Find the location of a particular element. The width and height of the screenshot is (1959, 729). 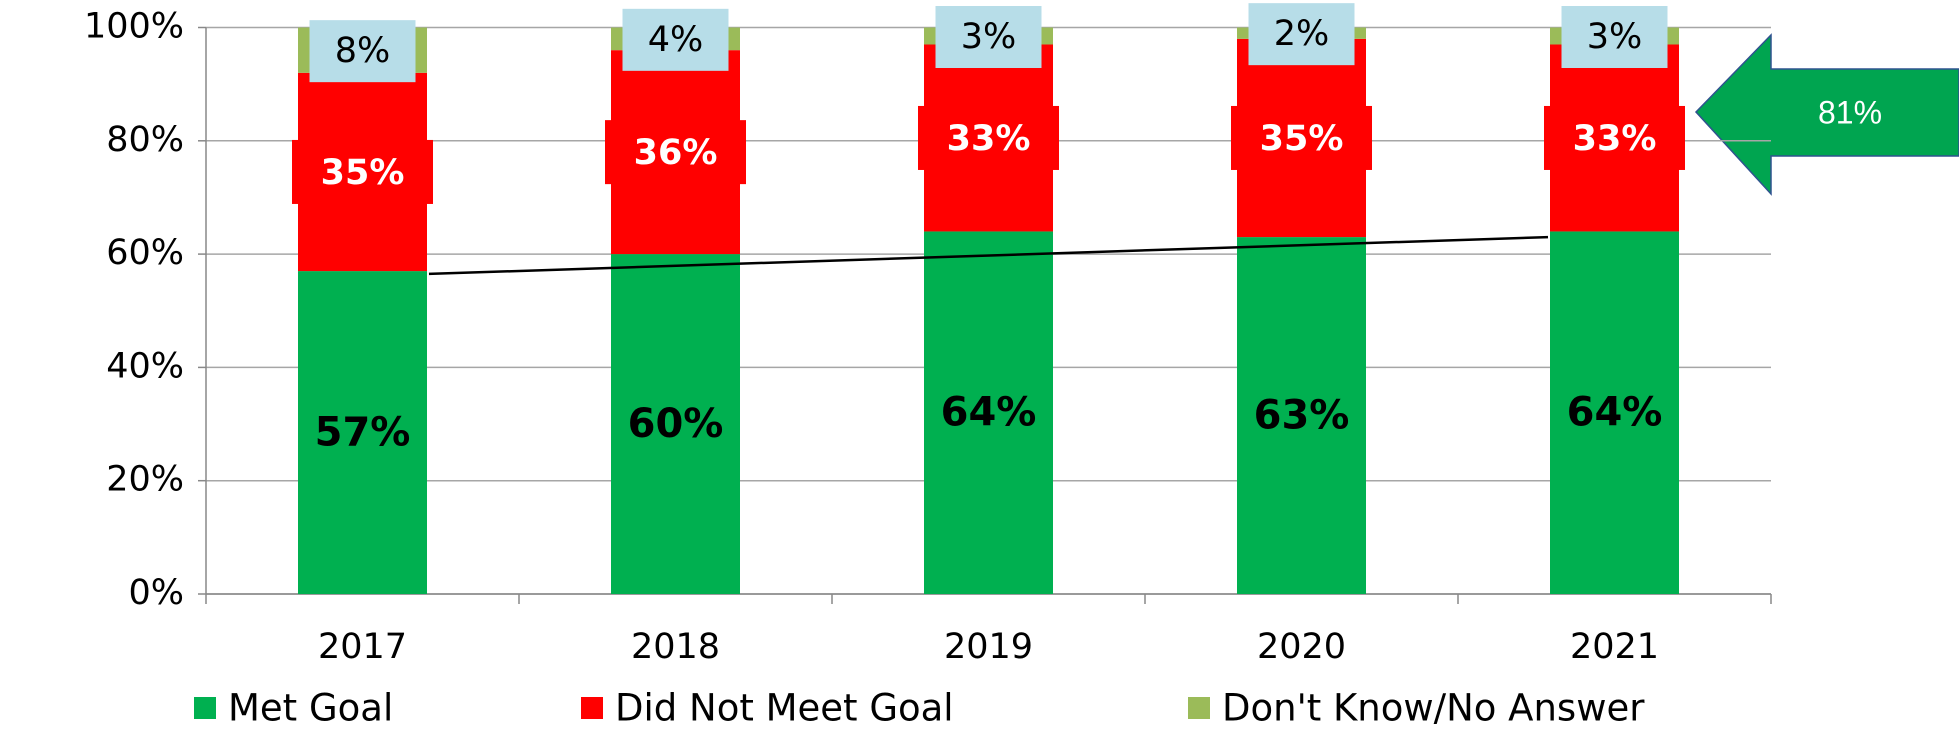

data-label: 8% is located at coordinates (363, 51).